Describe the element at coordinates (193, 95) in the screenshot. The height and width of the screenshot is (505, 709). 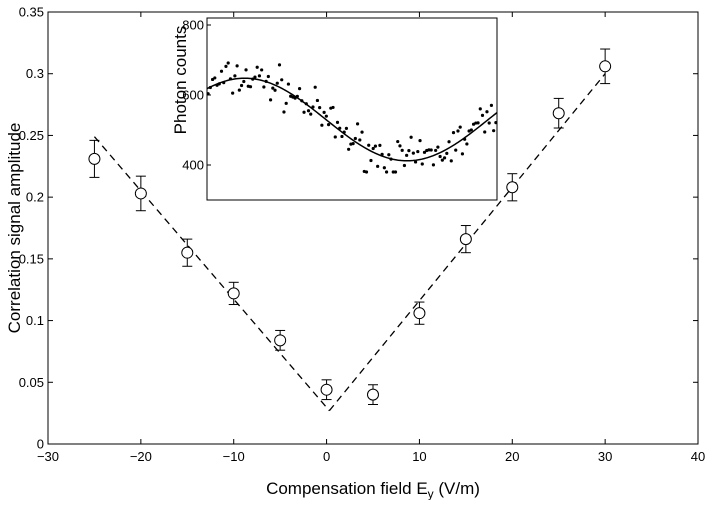
I see `inset-y-tick-label: 600` at that location.